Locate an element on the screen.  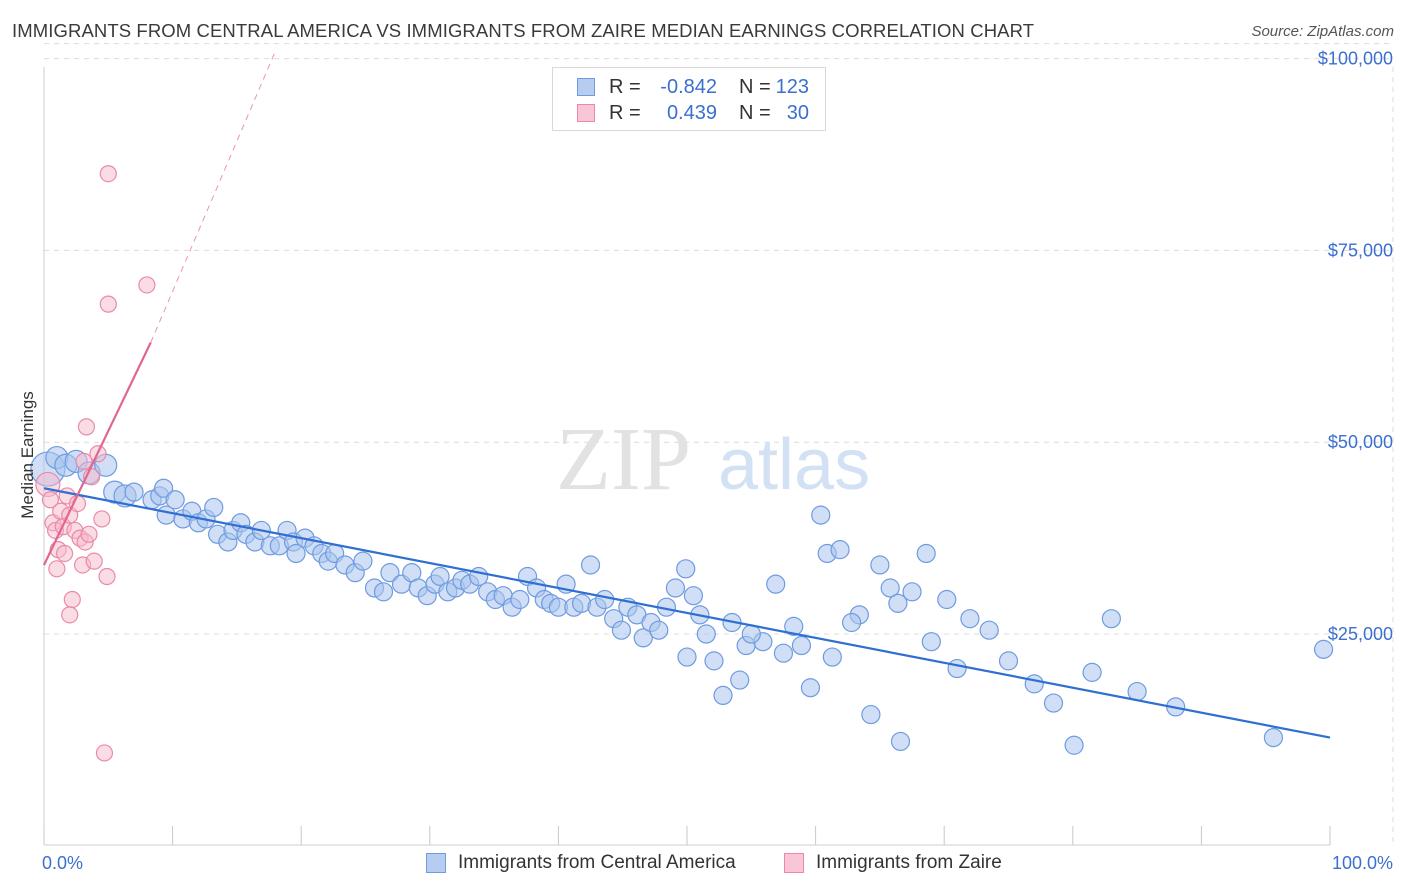
legend-row-zaire: R = 0.439 N = 30 is located at coordinates (693, 113).